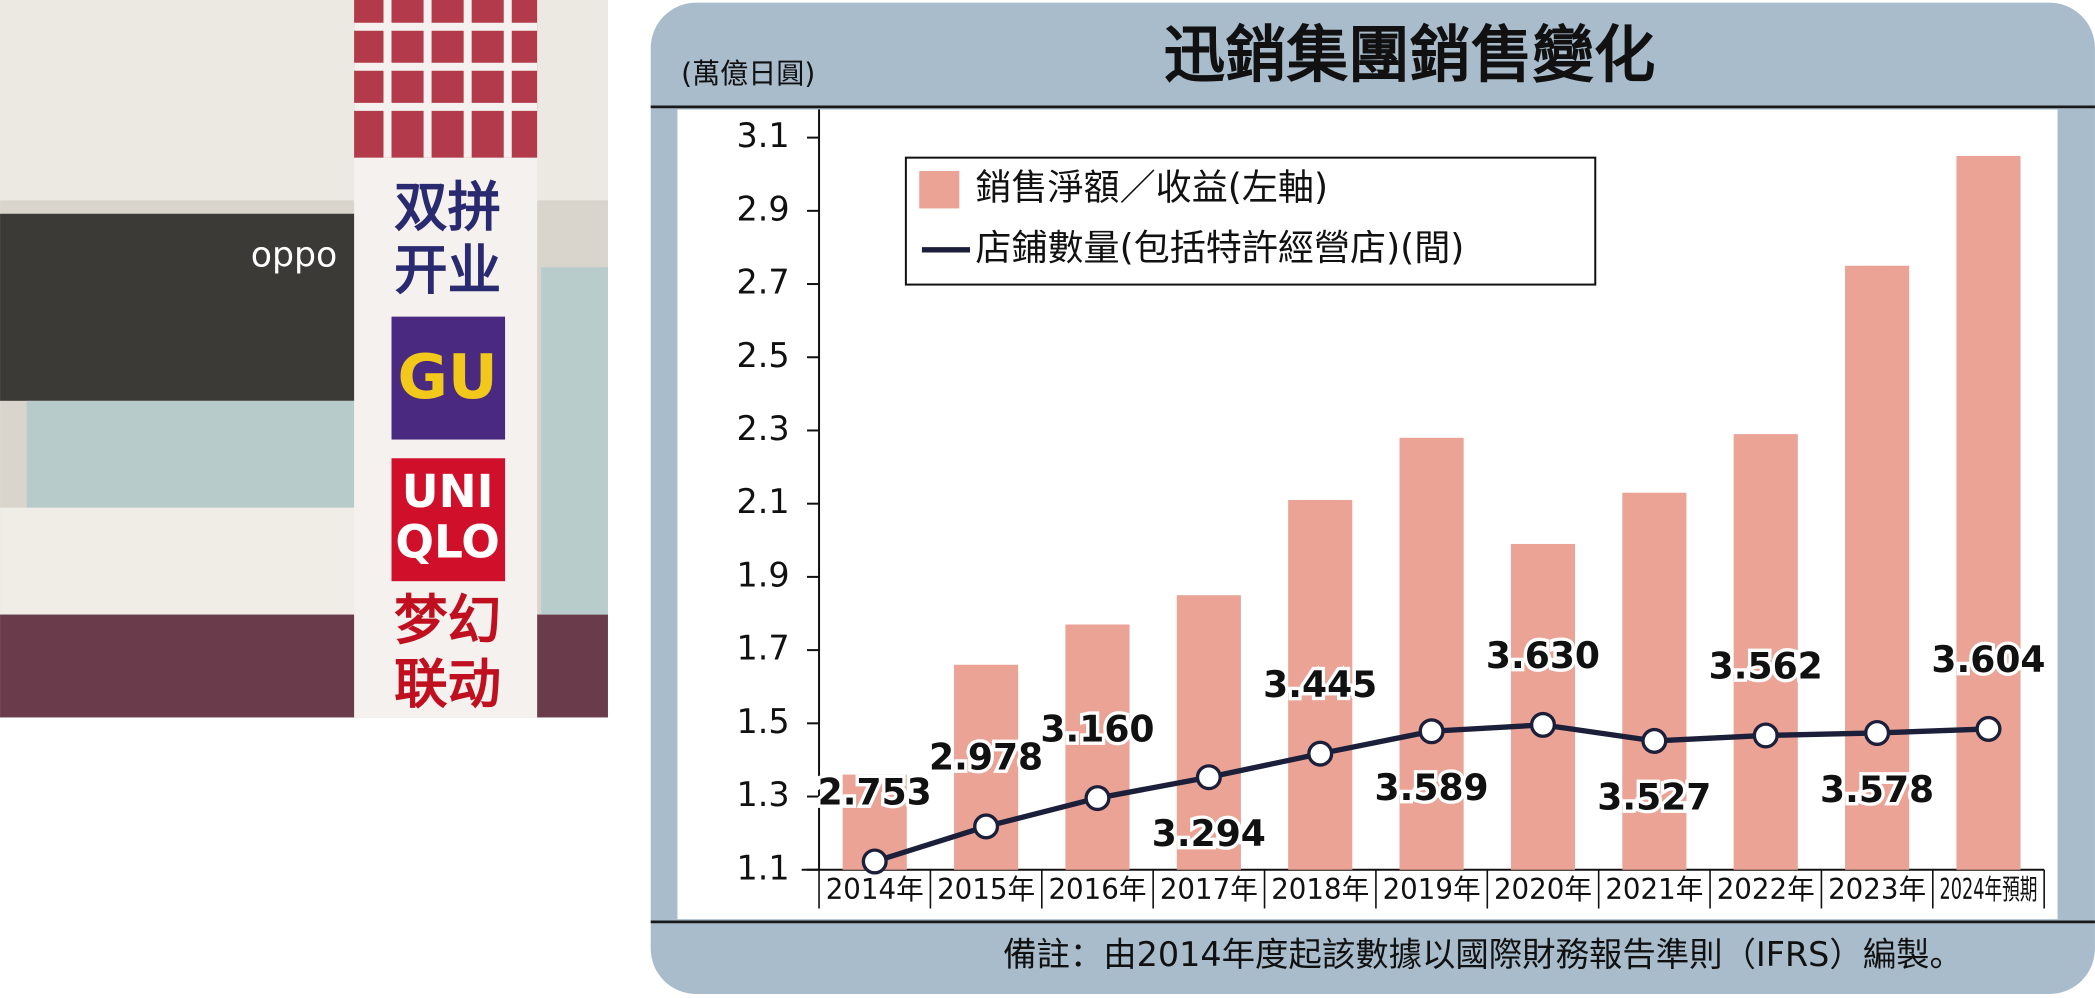  What do you see at coordinates (986, 889) in the screenshot?
I see `x-tick-label: 2015年` at bounding box center [986, 889].